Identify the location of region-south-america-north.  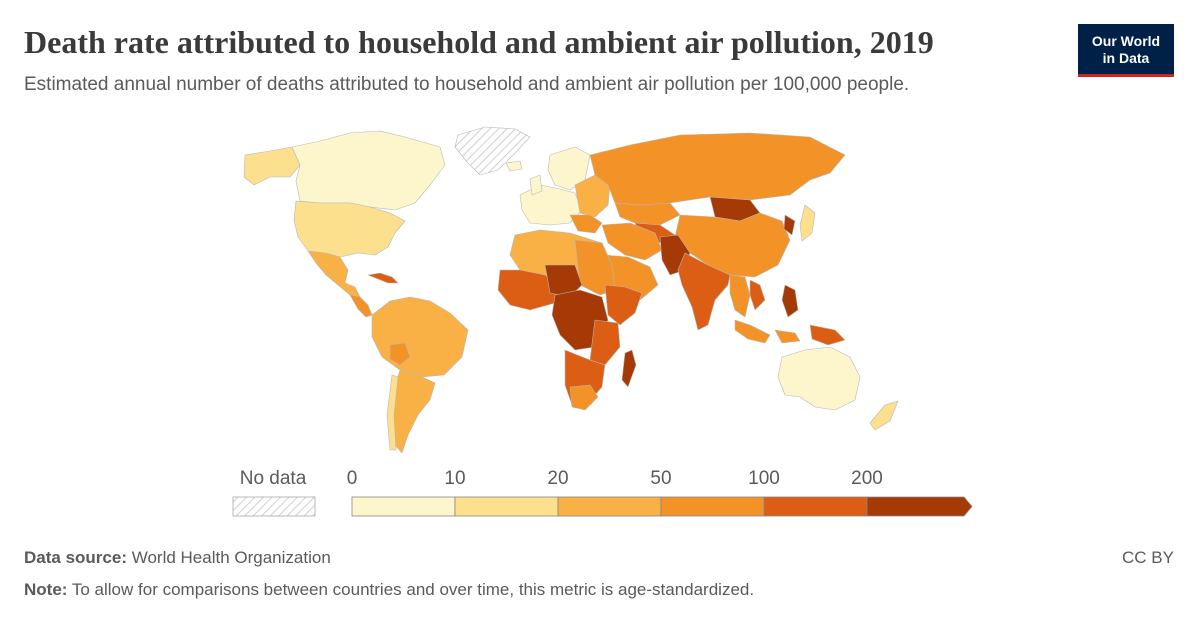
(420, 337).